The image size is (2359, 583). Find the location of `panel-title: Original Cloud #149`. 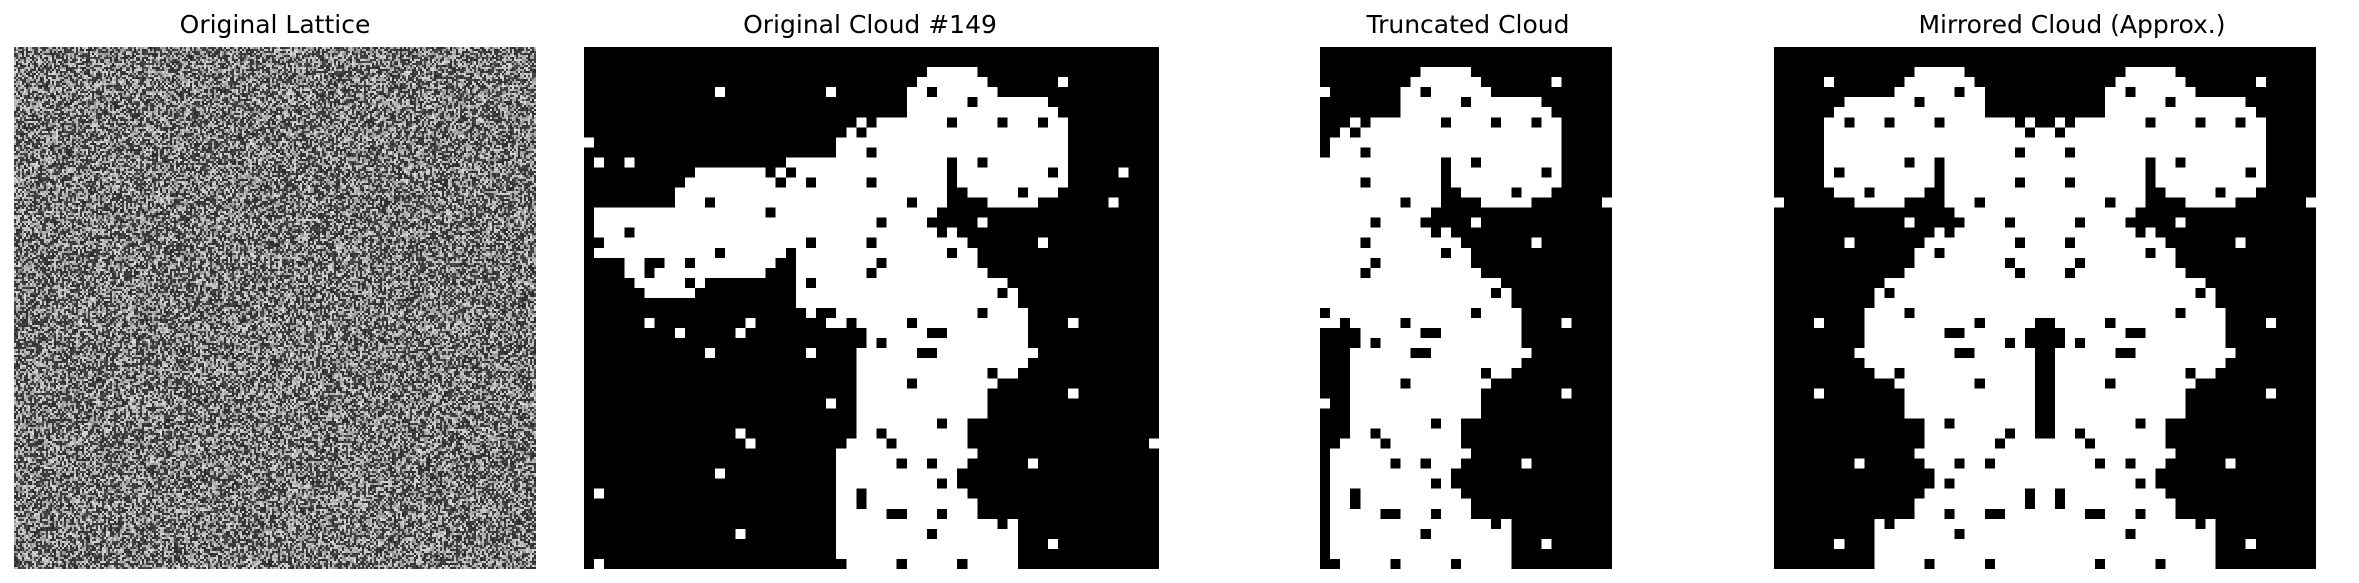

panel-title: Original Cloud #149 is located at coordinates (870, 24).